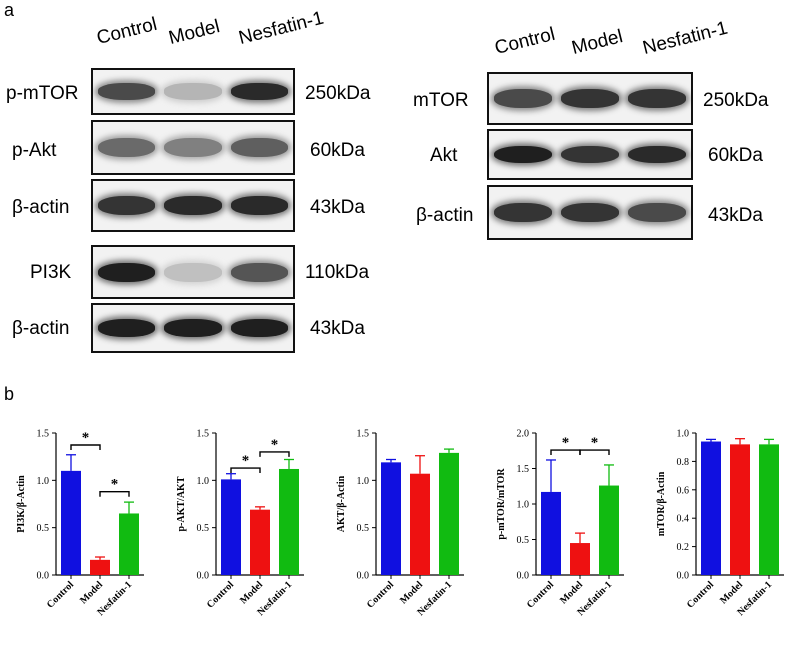  Describe the element at coordinates (9, 10) in the screenshot. I see `panel-a-label: a` at that location.